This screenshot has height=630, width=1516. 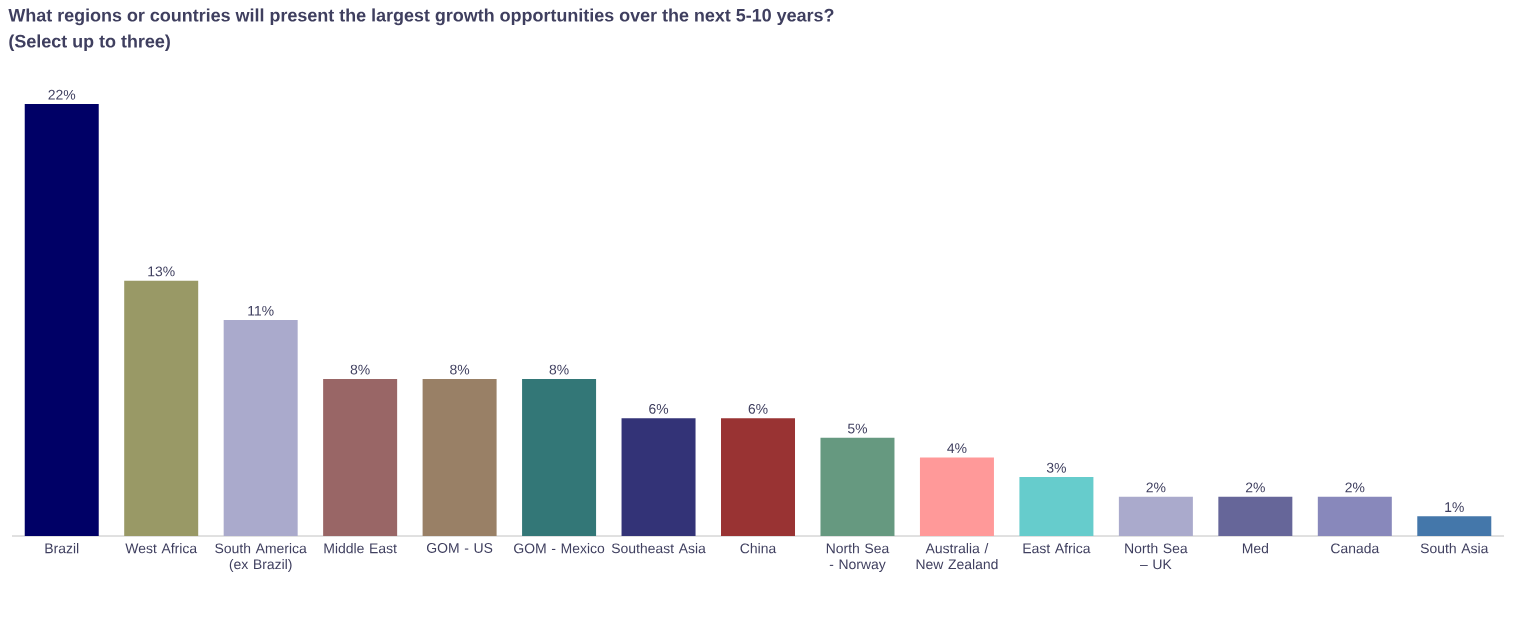 I want to click on chart-title: What regions or countries will present the largest growth opportunities over the next 5-10 years?, so click(x=421, y=17).